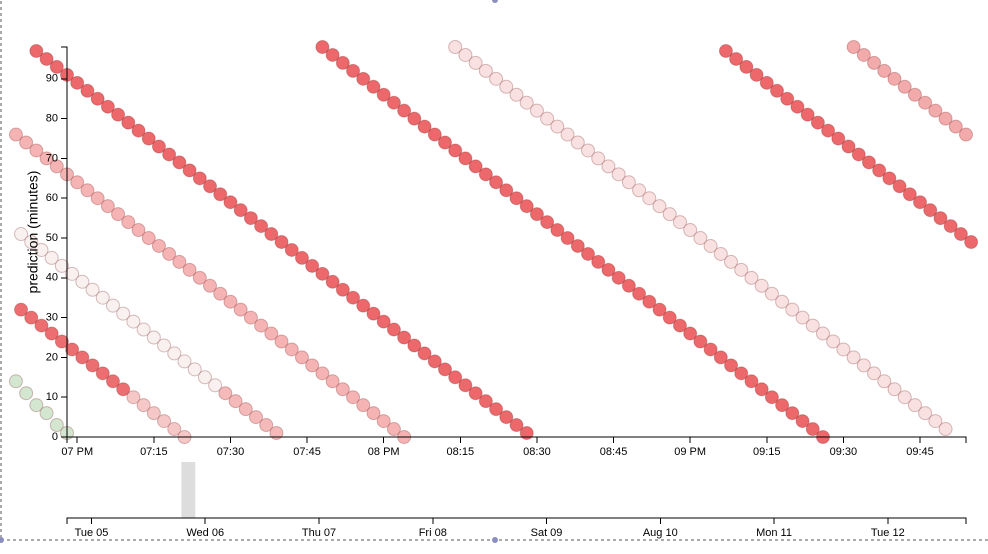  What do you see at coordinates (52, 318) in the screenshot?
I see `y-tick-label: 30` at bounding box center [52, 318].